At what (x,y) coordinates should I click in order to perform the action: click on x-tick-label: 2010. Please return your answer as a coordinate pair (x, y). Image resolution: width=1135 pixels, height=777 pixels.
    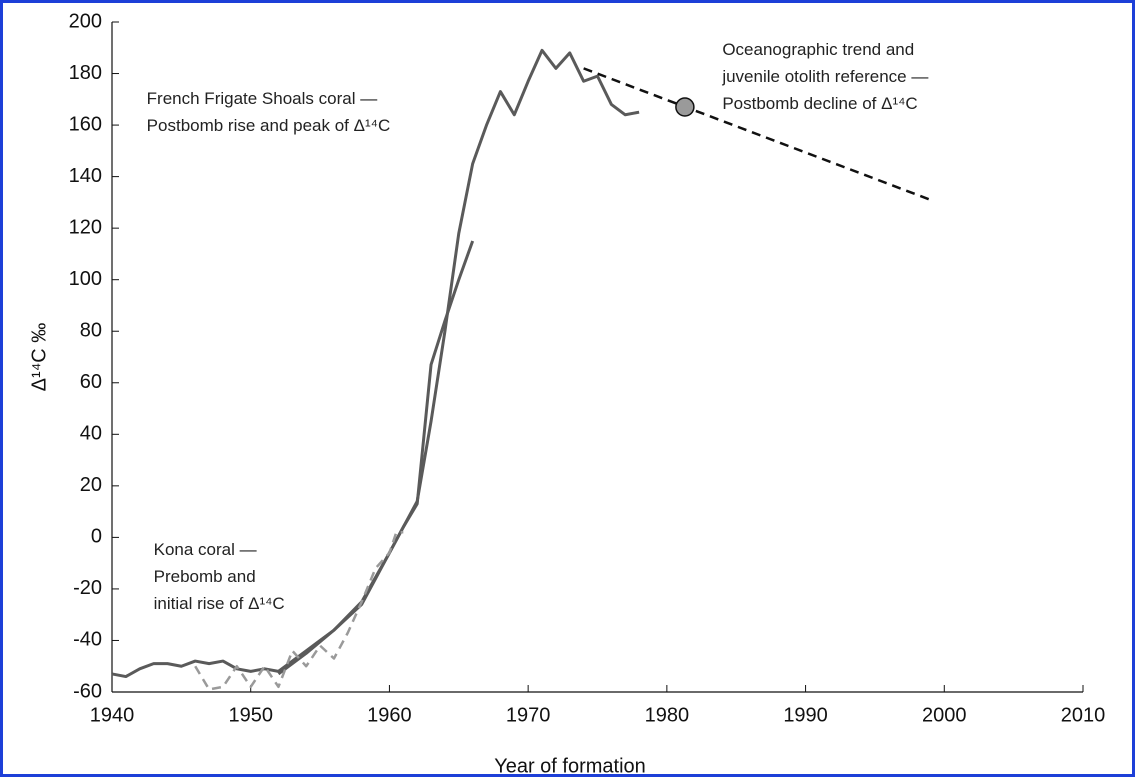
    Looking at the image, I should click on (1083, 715).